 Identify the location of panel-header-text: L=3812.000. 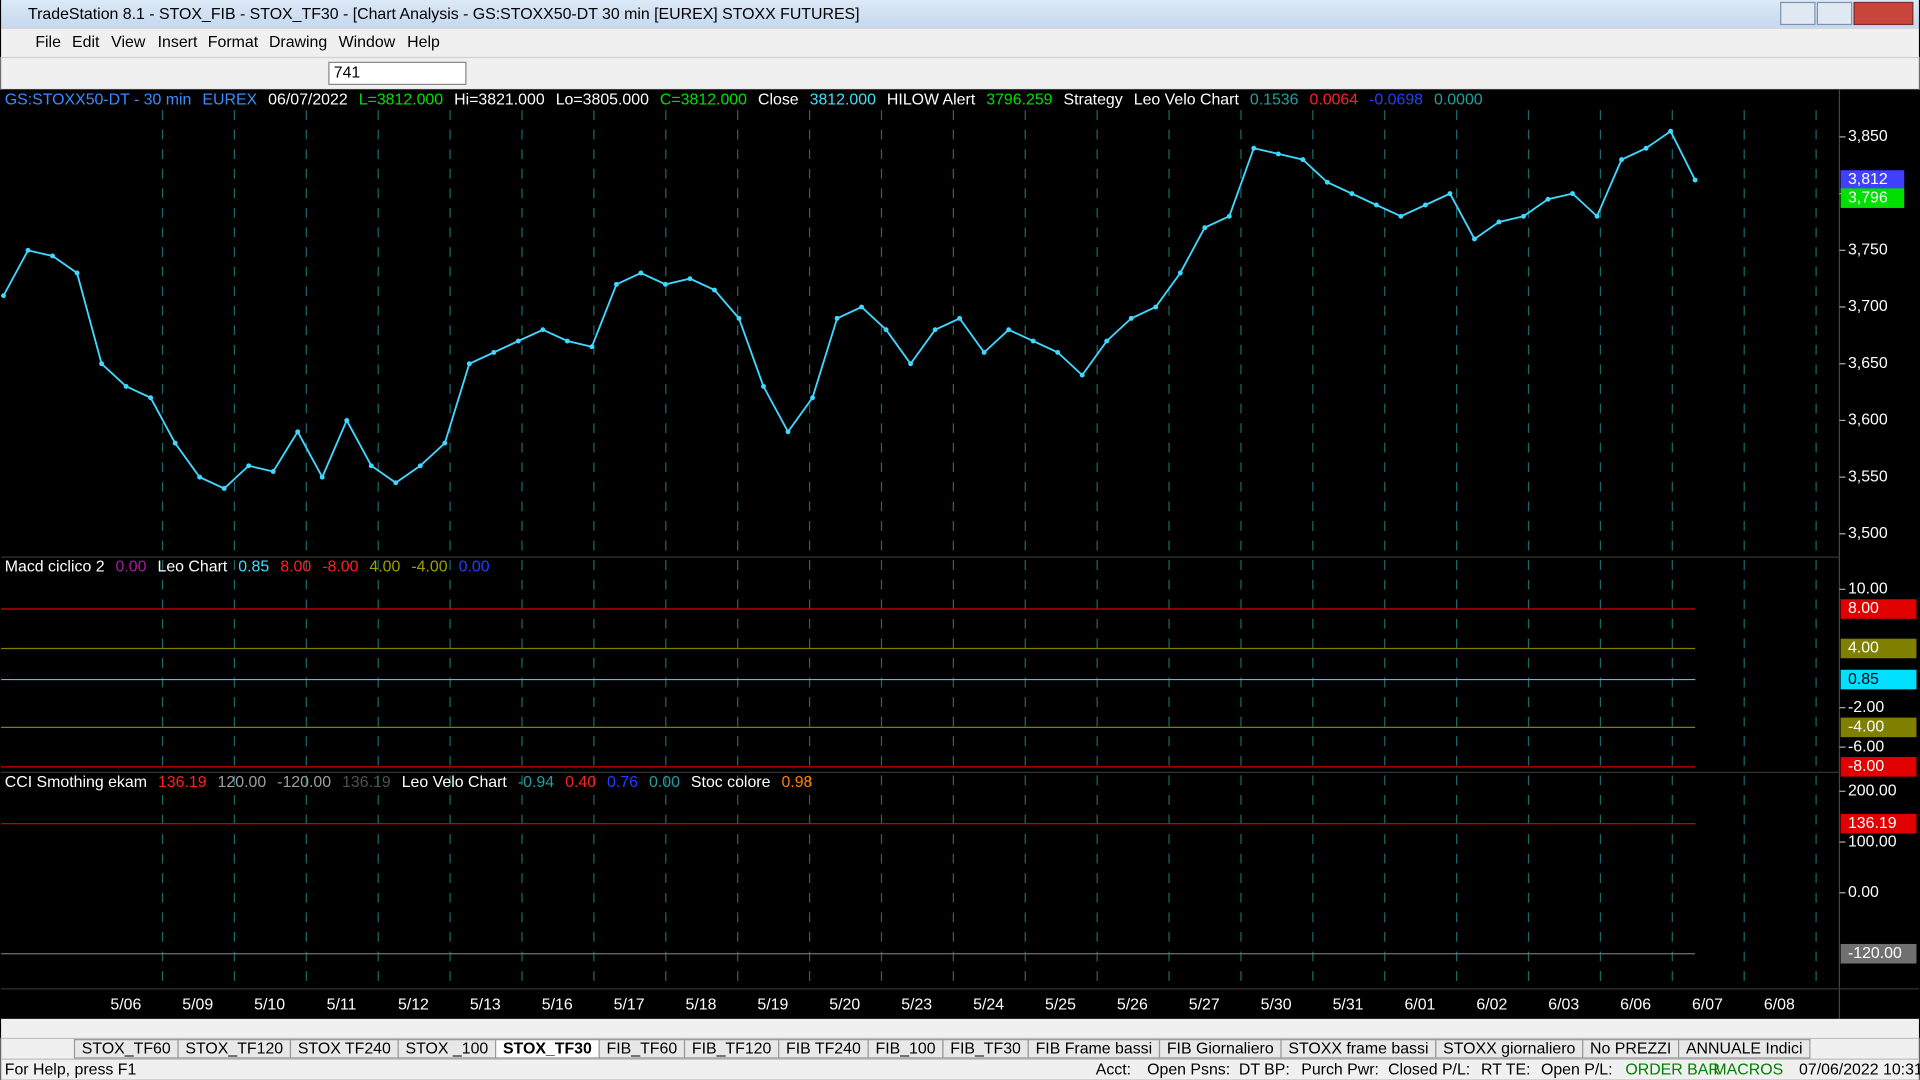
(401, 99).